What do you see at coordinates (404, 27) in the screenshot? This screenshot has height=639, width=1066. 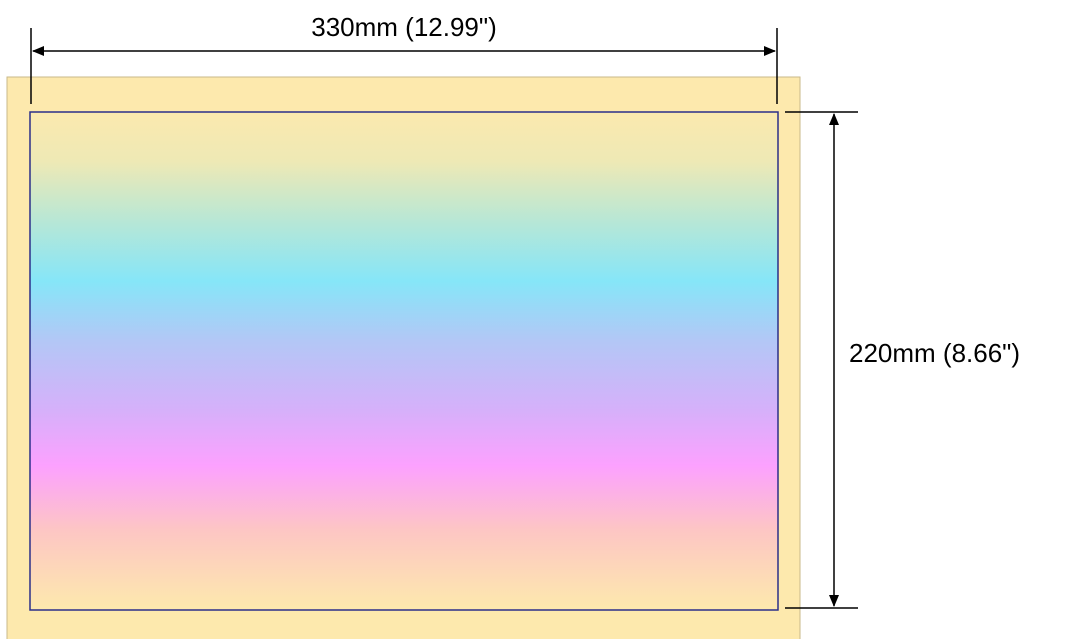 I see `width-dimension-label: 330mm (12.99")` at bounding box center [404, 27].